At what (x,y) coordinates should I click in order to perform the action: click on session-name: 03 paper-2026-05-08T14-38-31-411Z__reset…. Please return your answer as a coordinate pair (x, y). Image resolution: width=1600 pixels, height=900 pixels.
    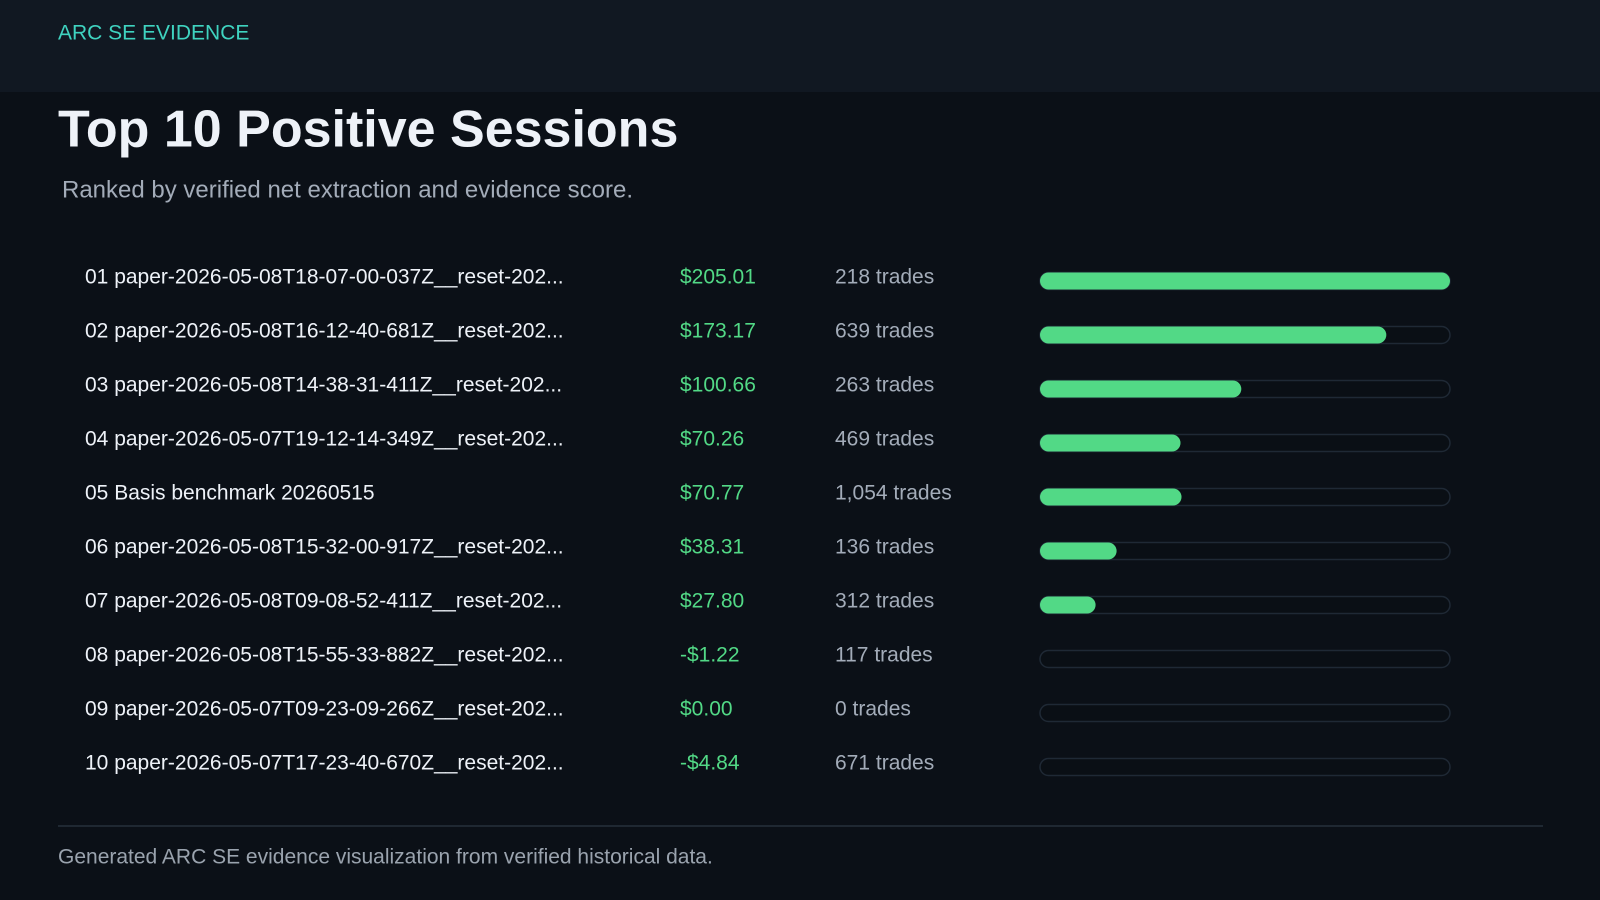
    Looking at the image, I should click on (323, 385).